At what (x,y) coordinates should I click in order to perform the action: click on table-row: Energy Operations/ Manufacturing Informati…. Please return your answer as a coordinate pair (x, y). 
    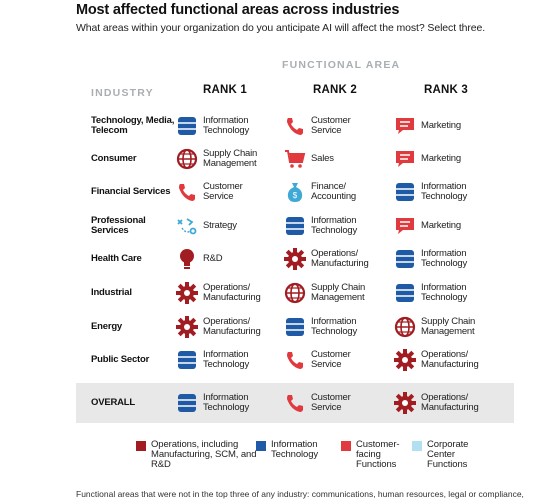
    Looking at the image, I should click on (295, 326).